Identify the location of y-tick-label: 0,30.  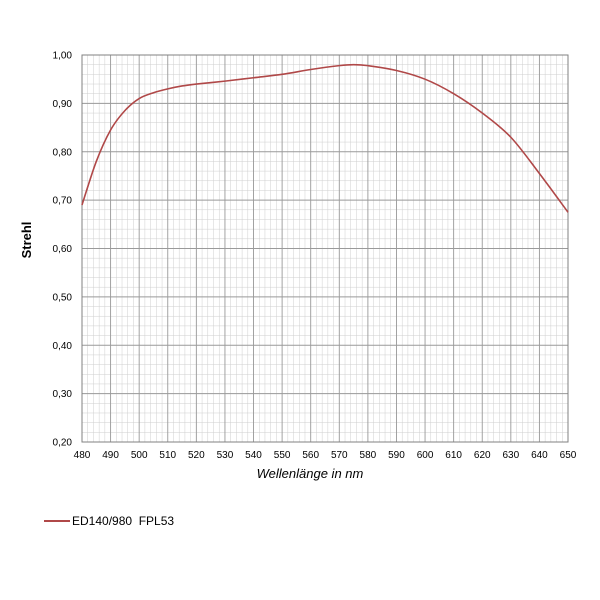
(63, 394).